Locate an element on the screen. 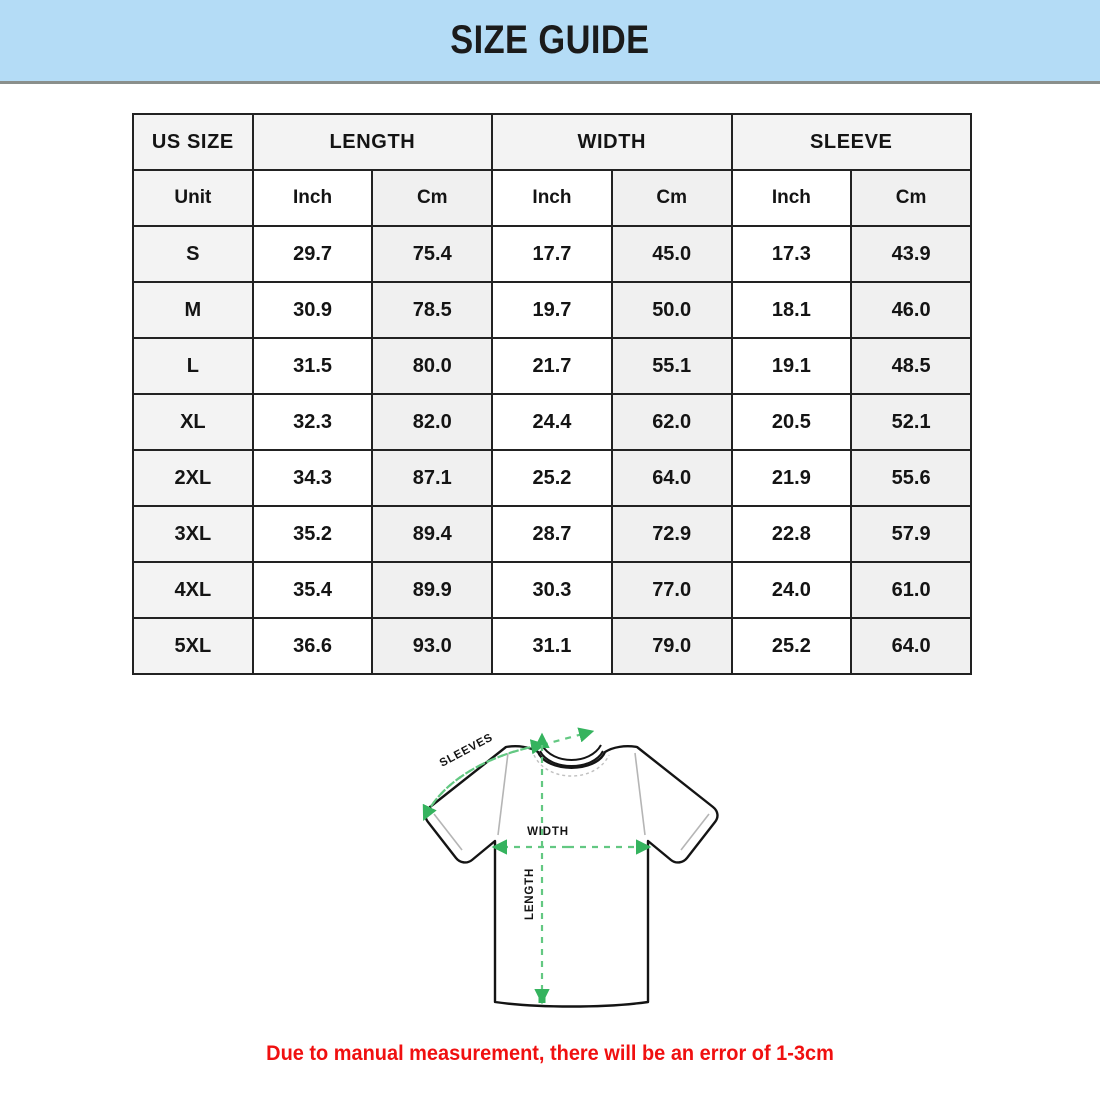  cell-sleeve-inch: 22.8 is located at coordinates (791, 534).